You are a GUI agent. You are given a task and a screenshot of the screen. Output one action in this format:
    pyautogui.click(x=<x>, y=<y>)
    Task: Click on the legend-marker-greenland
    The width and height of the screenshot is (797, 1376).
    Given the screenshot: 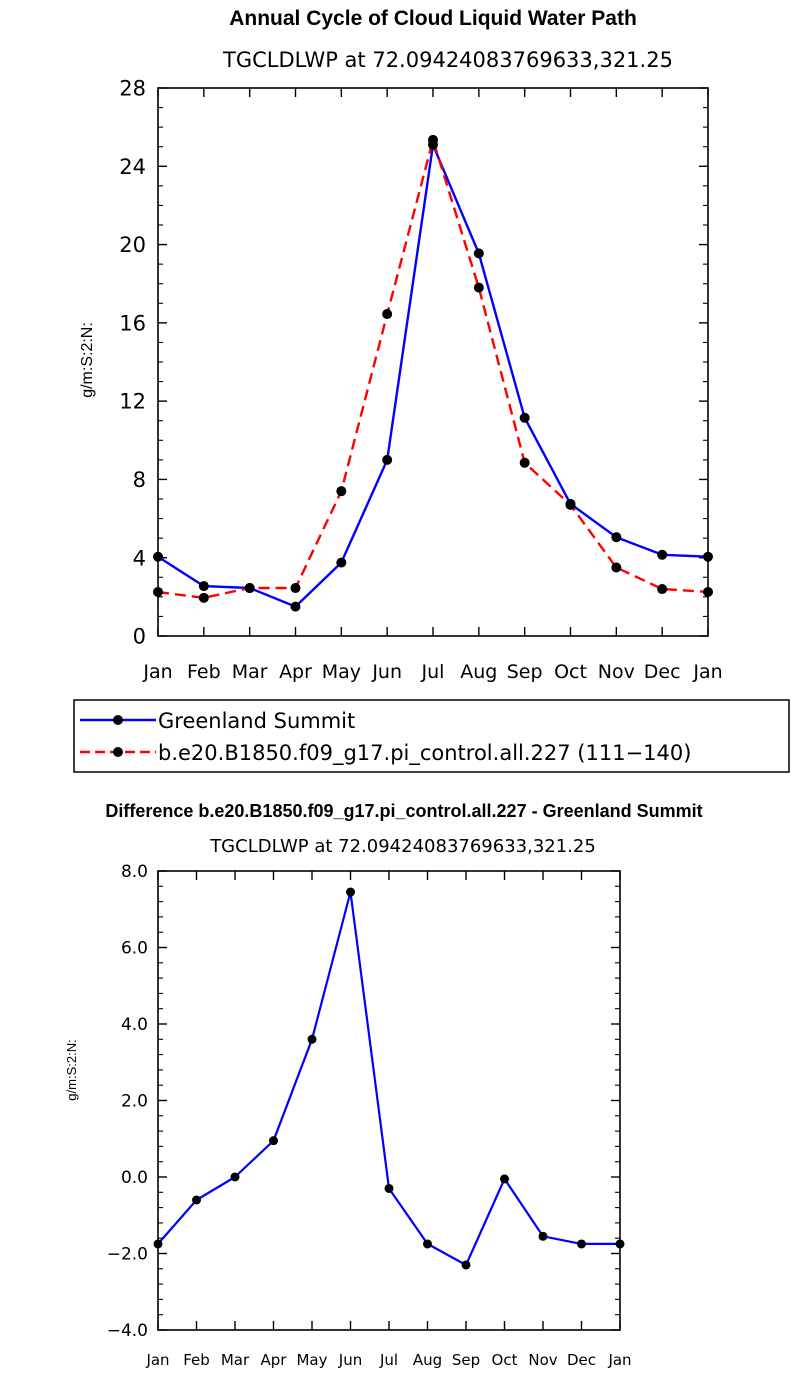 What is the action you would take?
    pyautogui.click(x=118, y=720)
    